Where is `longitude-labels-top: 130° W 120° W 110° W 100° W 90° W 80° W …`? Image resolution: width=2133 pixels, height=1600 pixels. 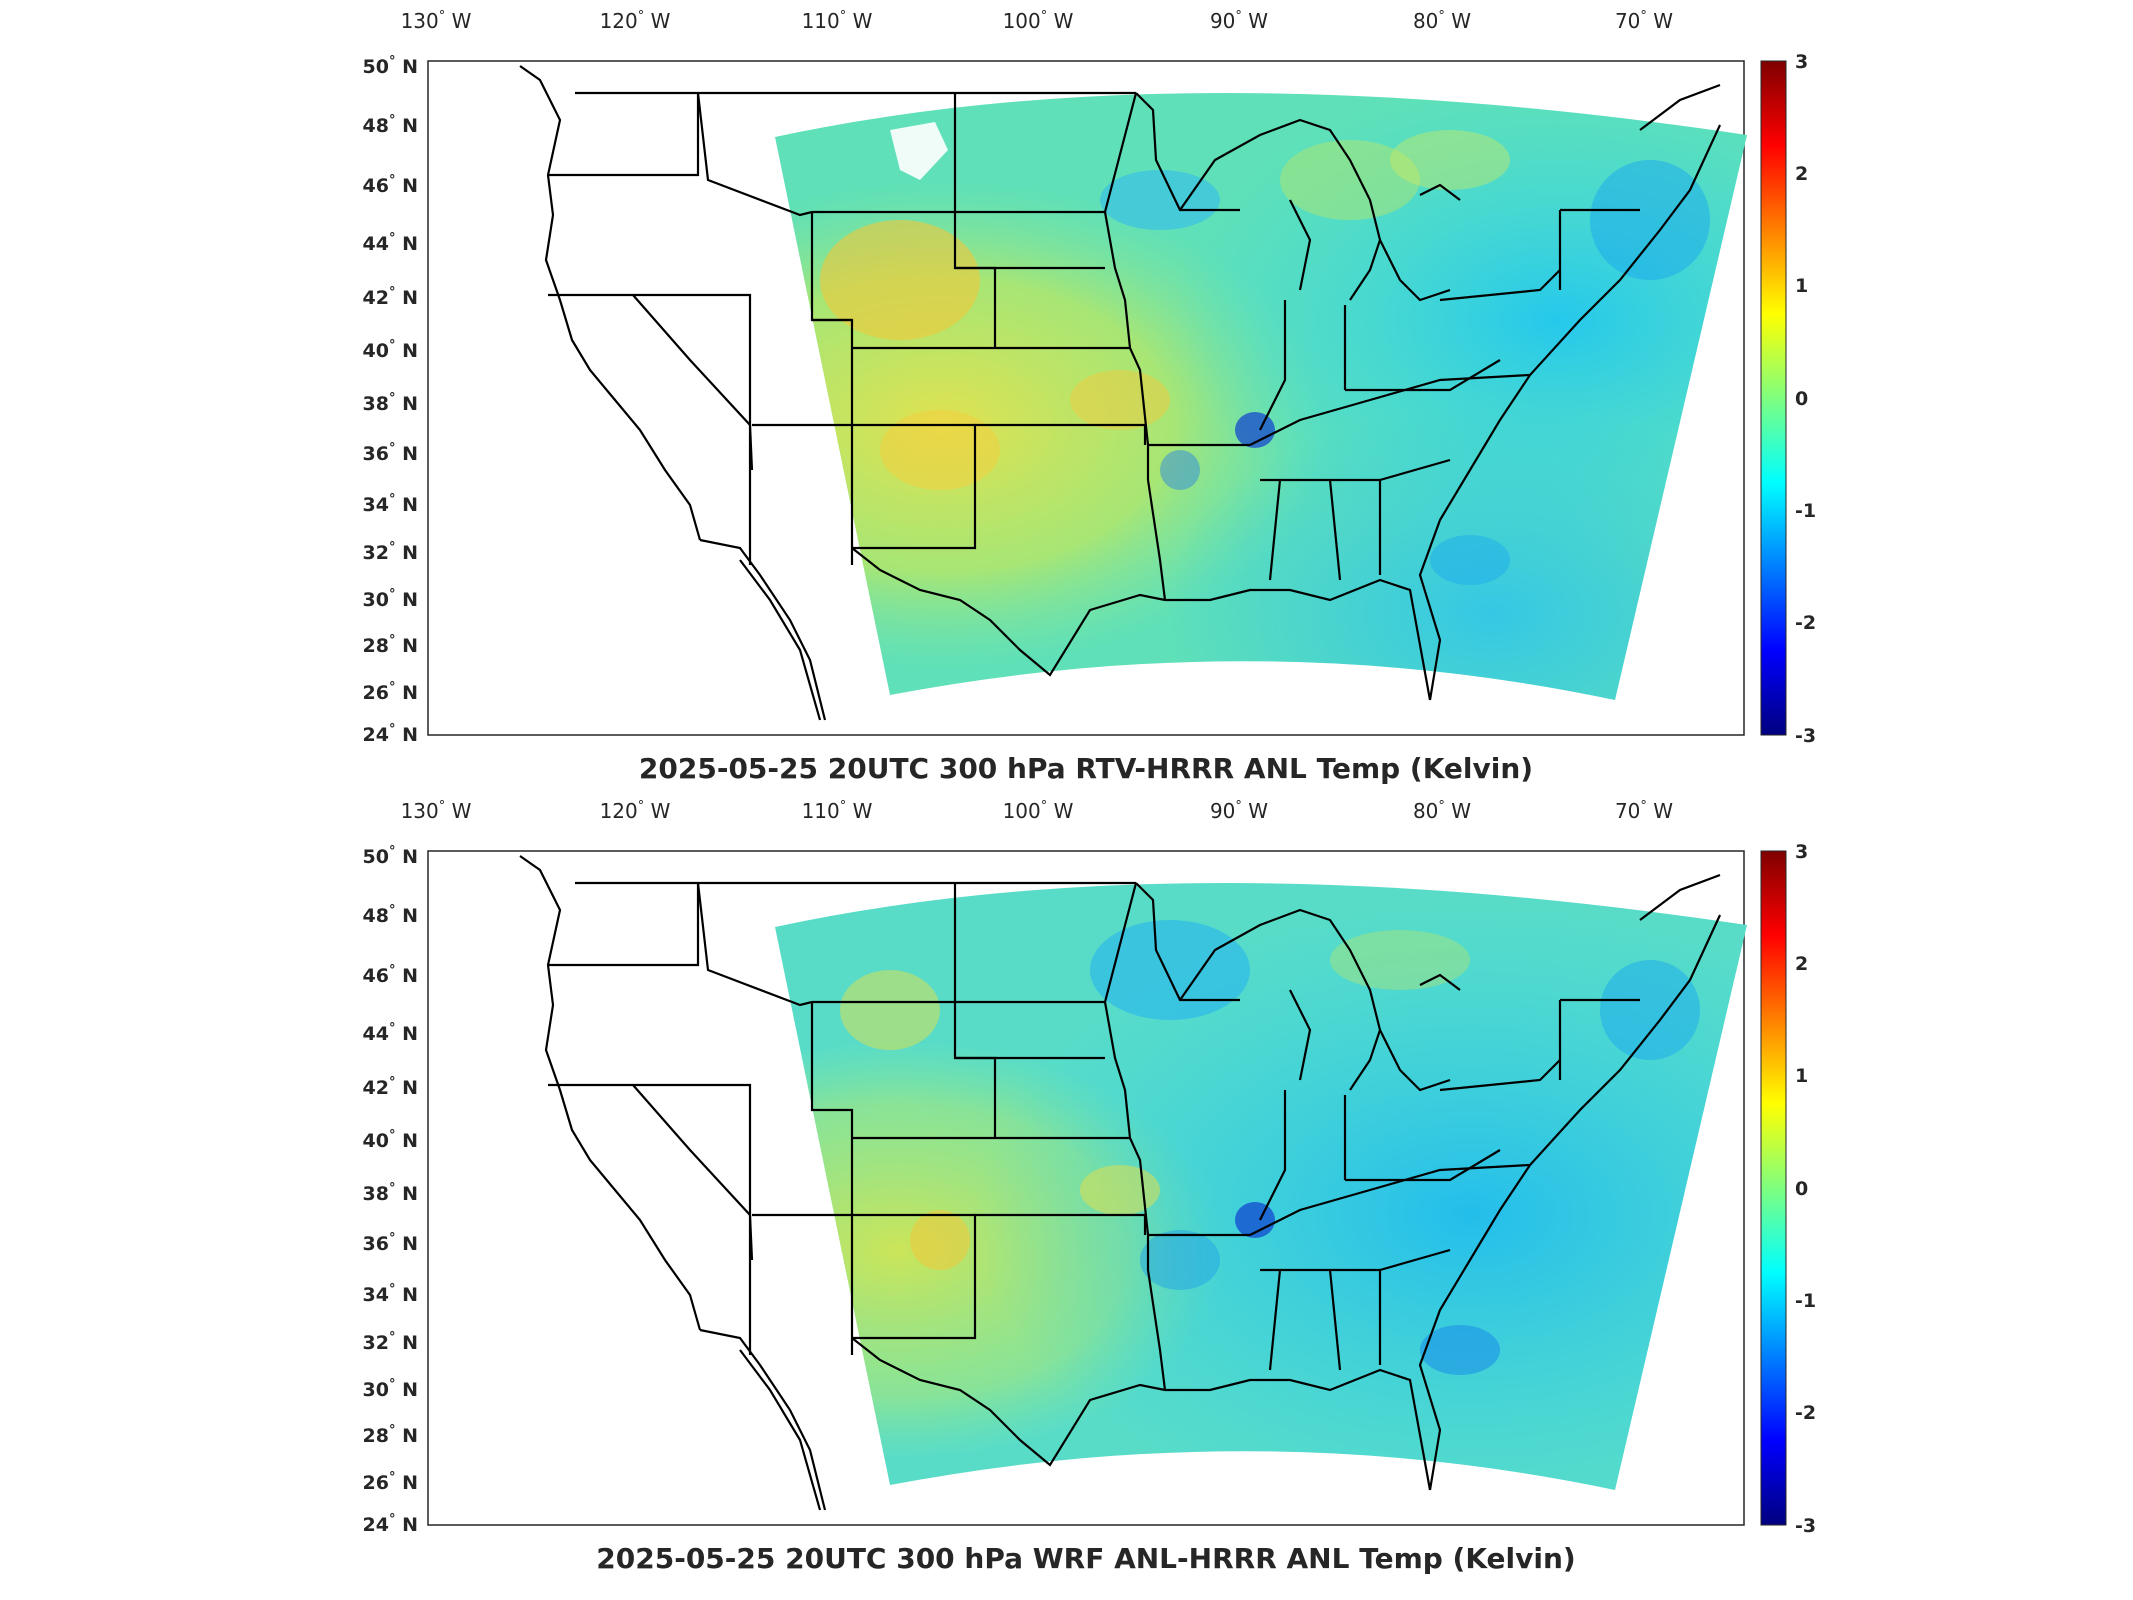 longitude-labels-top: 130° W 120° W 110° W 100° W 90° W 80° W … is located at coordinates (1037, 21).